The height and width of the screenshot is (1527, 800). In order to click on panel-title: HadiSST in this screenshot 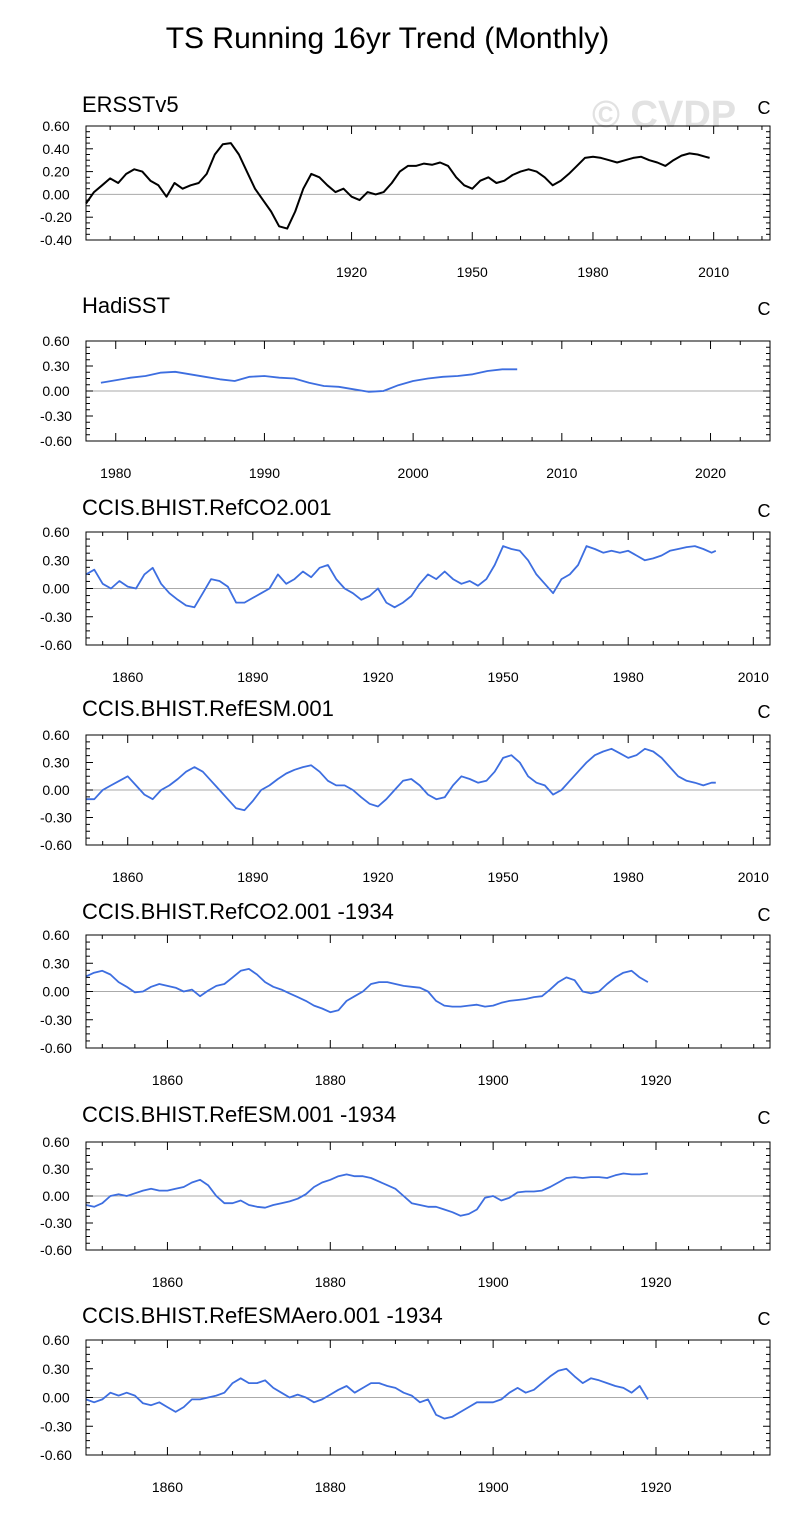, I will do `click(126, 305)`.